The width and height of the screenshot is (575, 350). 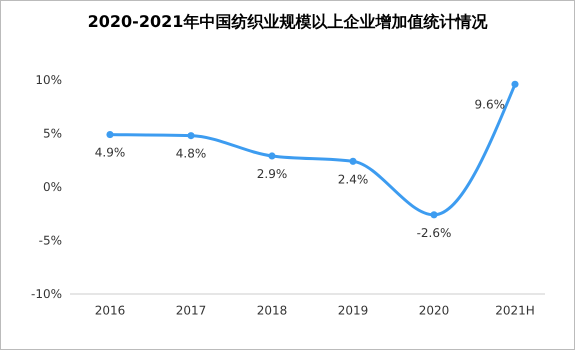 What do you see at coordinates (52, 187) in the screenshot?
I see `y-tick-label: 0%` at bounding box center [52, 187].